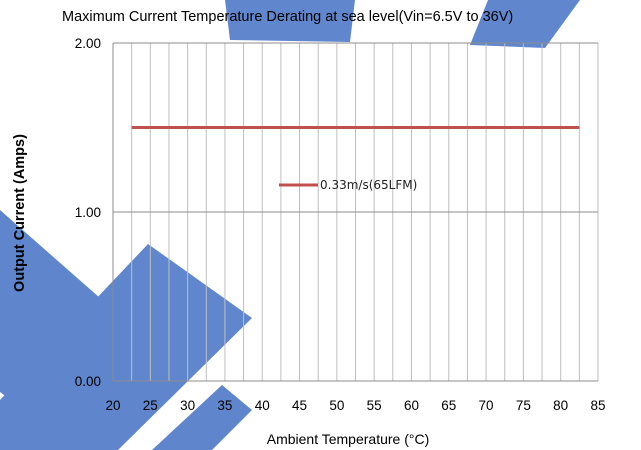 This screenshot has width=641, height=450. Describe the element at coordinates (523, 405) in the screenshot. I see `x-tick-label: 75` at that location.